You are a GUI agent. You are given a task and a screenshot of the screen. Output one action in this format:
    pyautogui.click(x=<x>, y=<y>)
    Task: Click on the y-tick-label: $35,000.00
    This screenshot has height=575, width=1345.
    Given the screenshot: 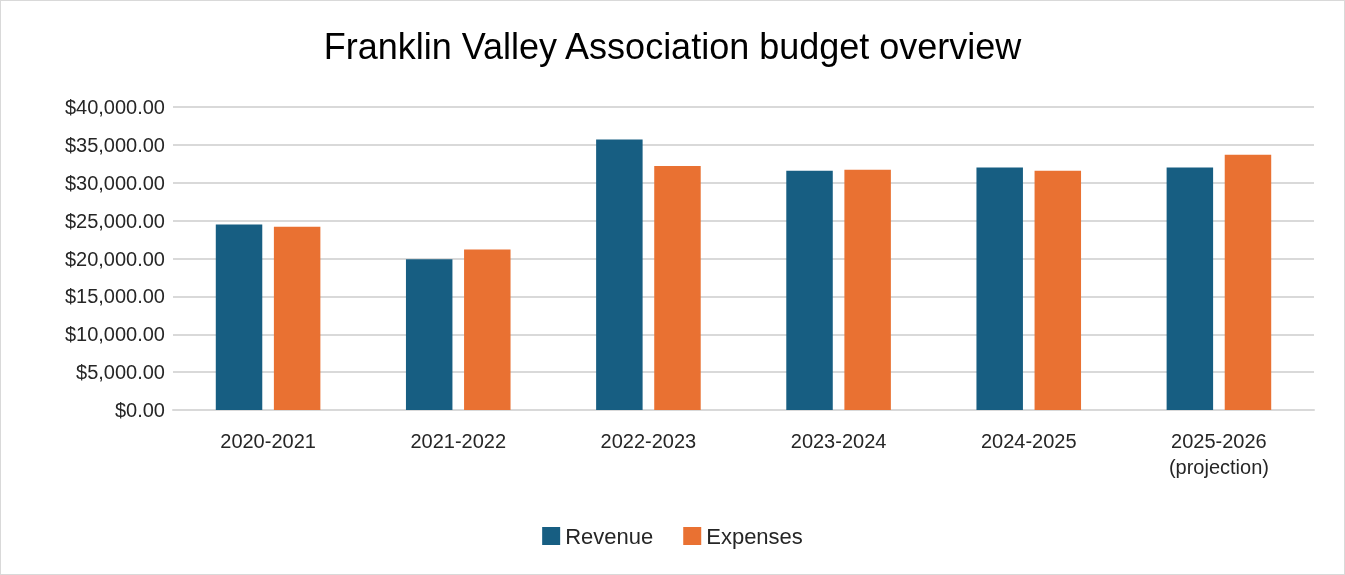 What is the action you would take?
    pyautogui.click(x=114, y=144)
    